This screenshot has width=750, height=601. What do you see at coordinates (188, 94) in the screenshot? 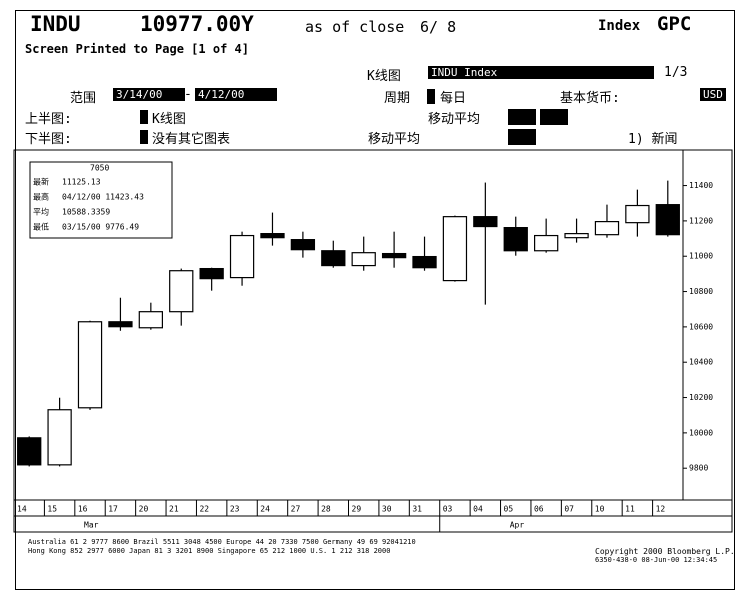
I see `dash: -` at bounding box center [188, 94].